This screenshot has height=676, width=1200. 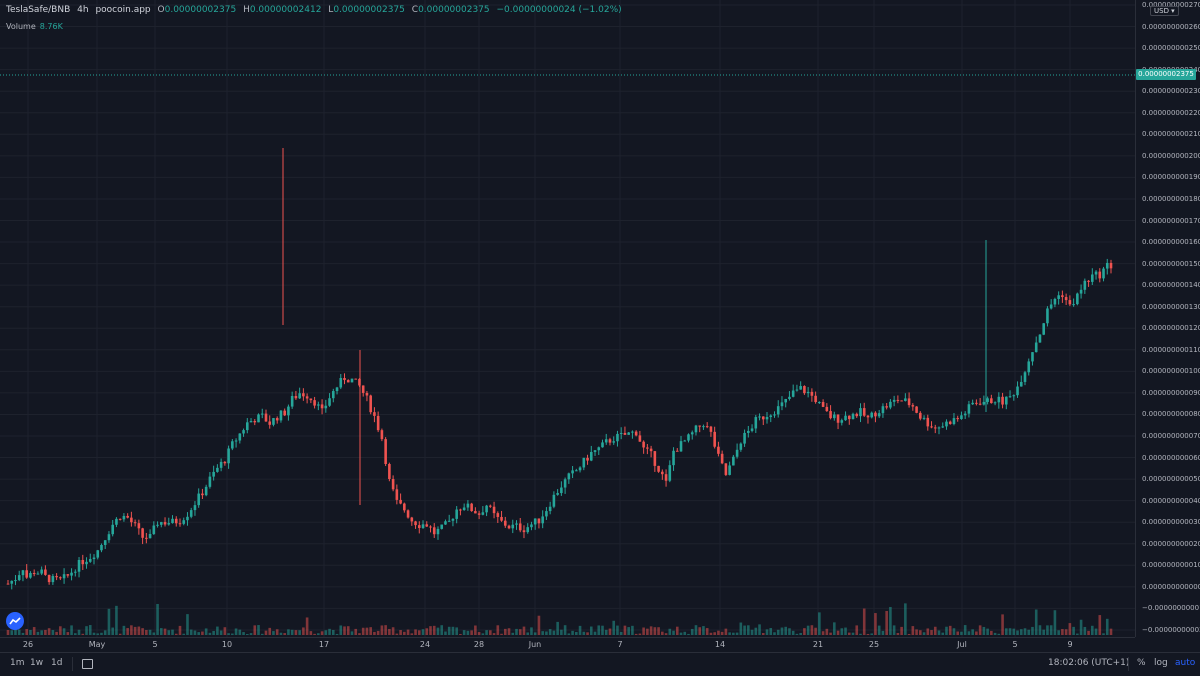 What do you see at coordinates (1164, 11) in the screenshot?
I see `currency-selector: USD ▾` at bounding box center [1164, 11].